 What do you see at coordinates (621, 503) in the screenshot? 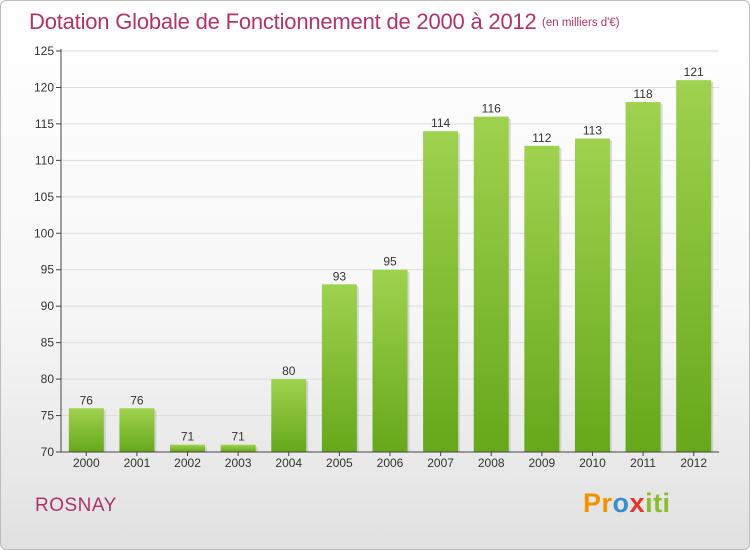
I see `logo-part: o` at bounding box center [621, 503].